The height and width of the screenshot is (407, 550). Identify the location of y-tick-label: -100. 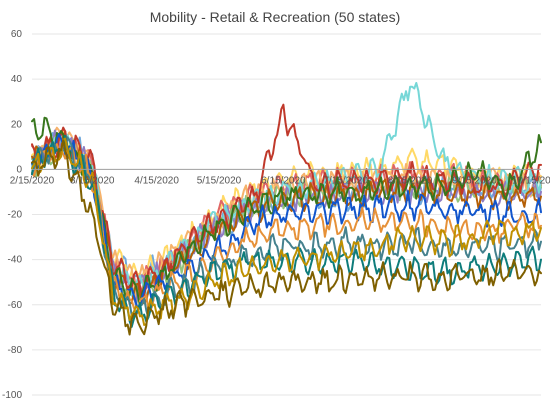
(12, 395).